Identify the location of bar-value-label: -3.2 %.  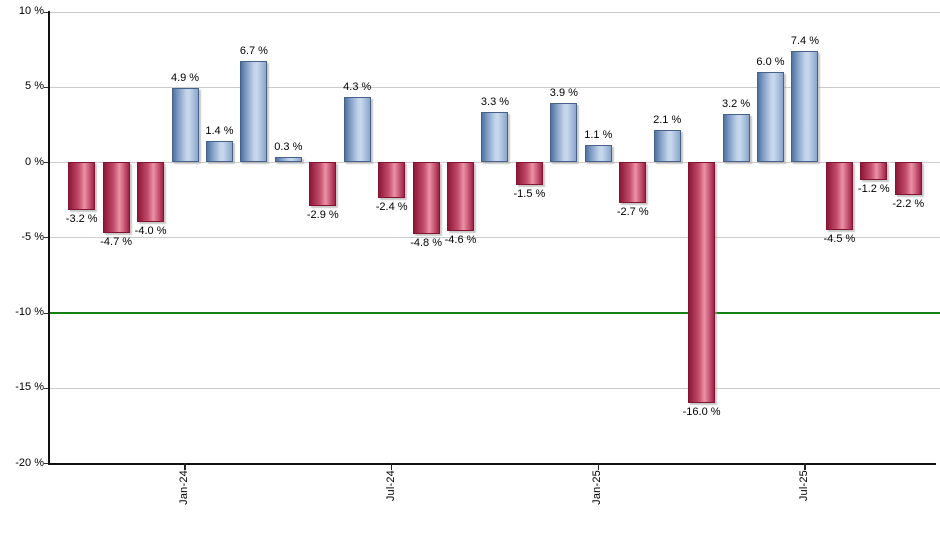
(81, 219).